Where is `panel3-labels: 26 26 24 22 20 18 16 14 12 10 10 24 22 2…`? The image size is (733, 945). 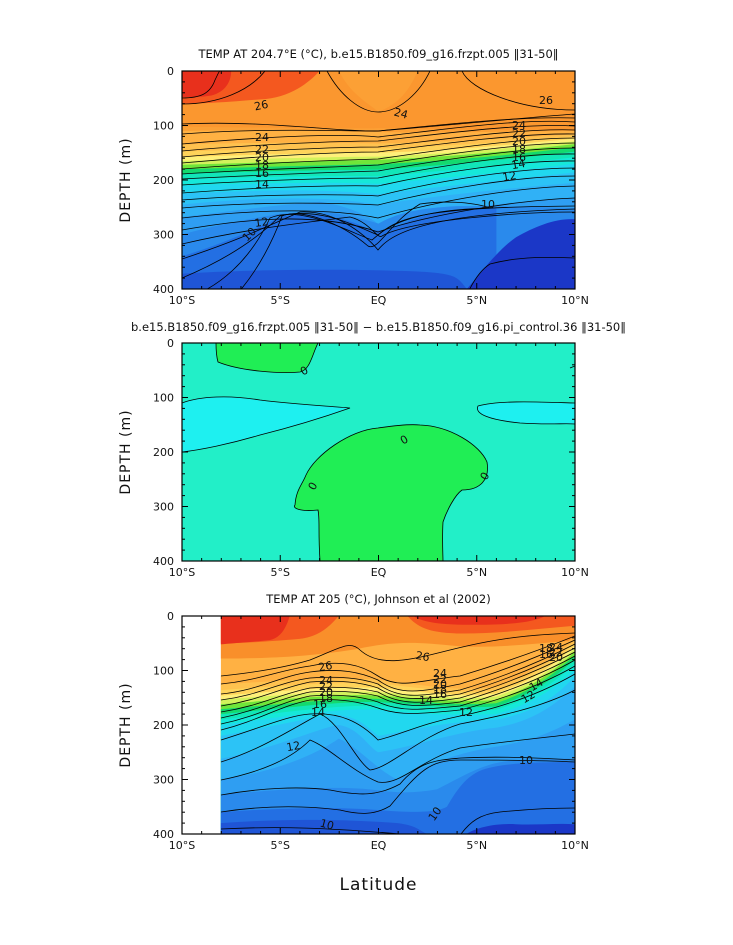 panel3-labels: 26 26 24 22 20 18 16 14 12 10 10 24 22 2… is located at coordinates (424, 737).